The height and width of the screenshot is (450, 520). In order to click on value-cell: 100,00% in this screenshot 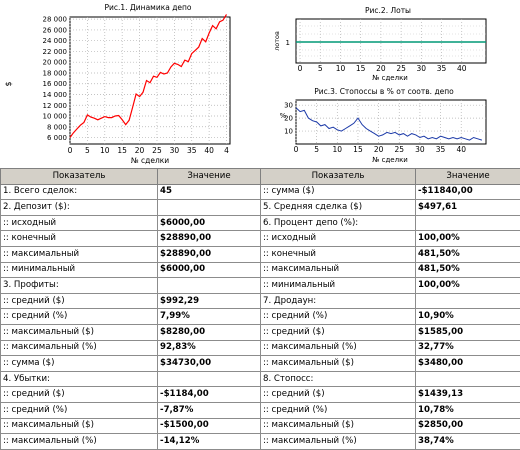, I will do `click(468, 286)`.